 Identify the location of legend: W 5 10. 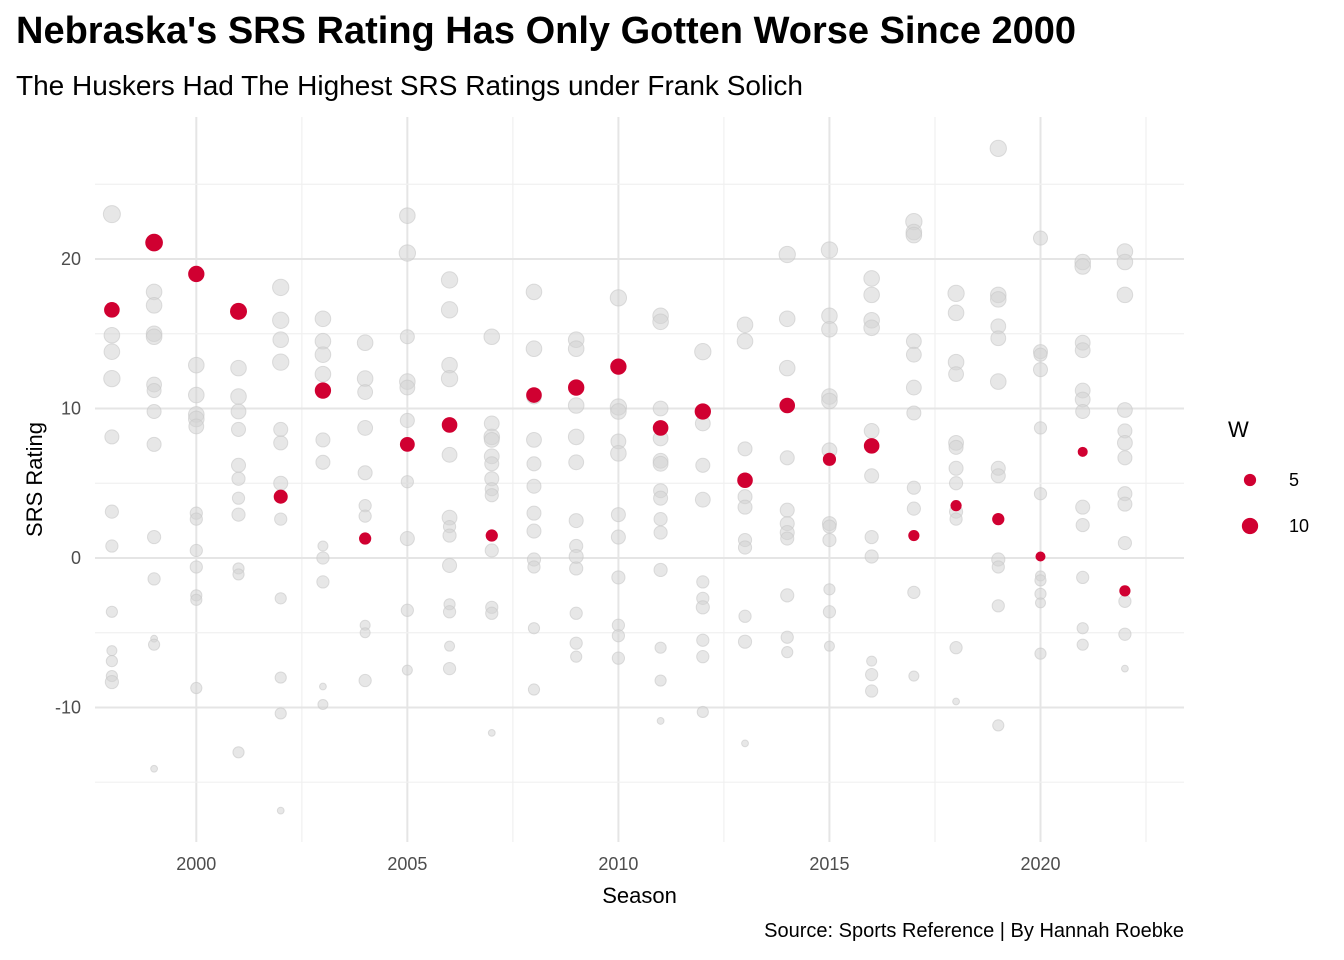
(1268, 476).